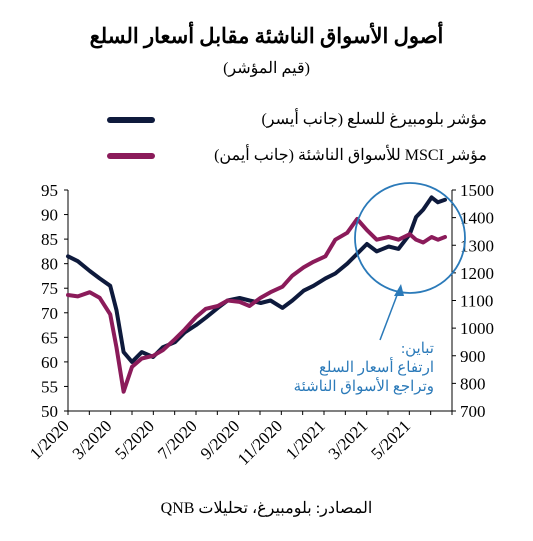 The height and width of the screenshot is (541, 533). I want to click on left-tick-label: 95, so click(49, 190).